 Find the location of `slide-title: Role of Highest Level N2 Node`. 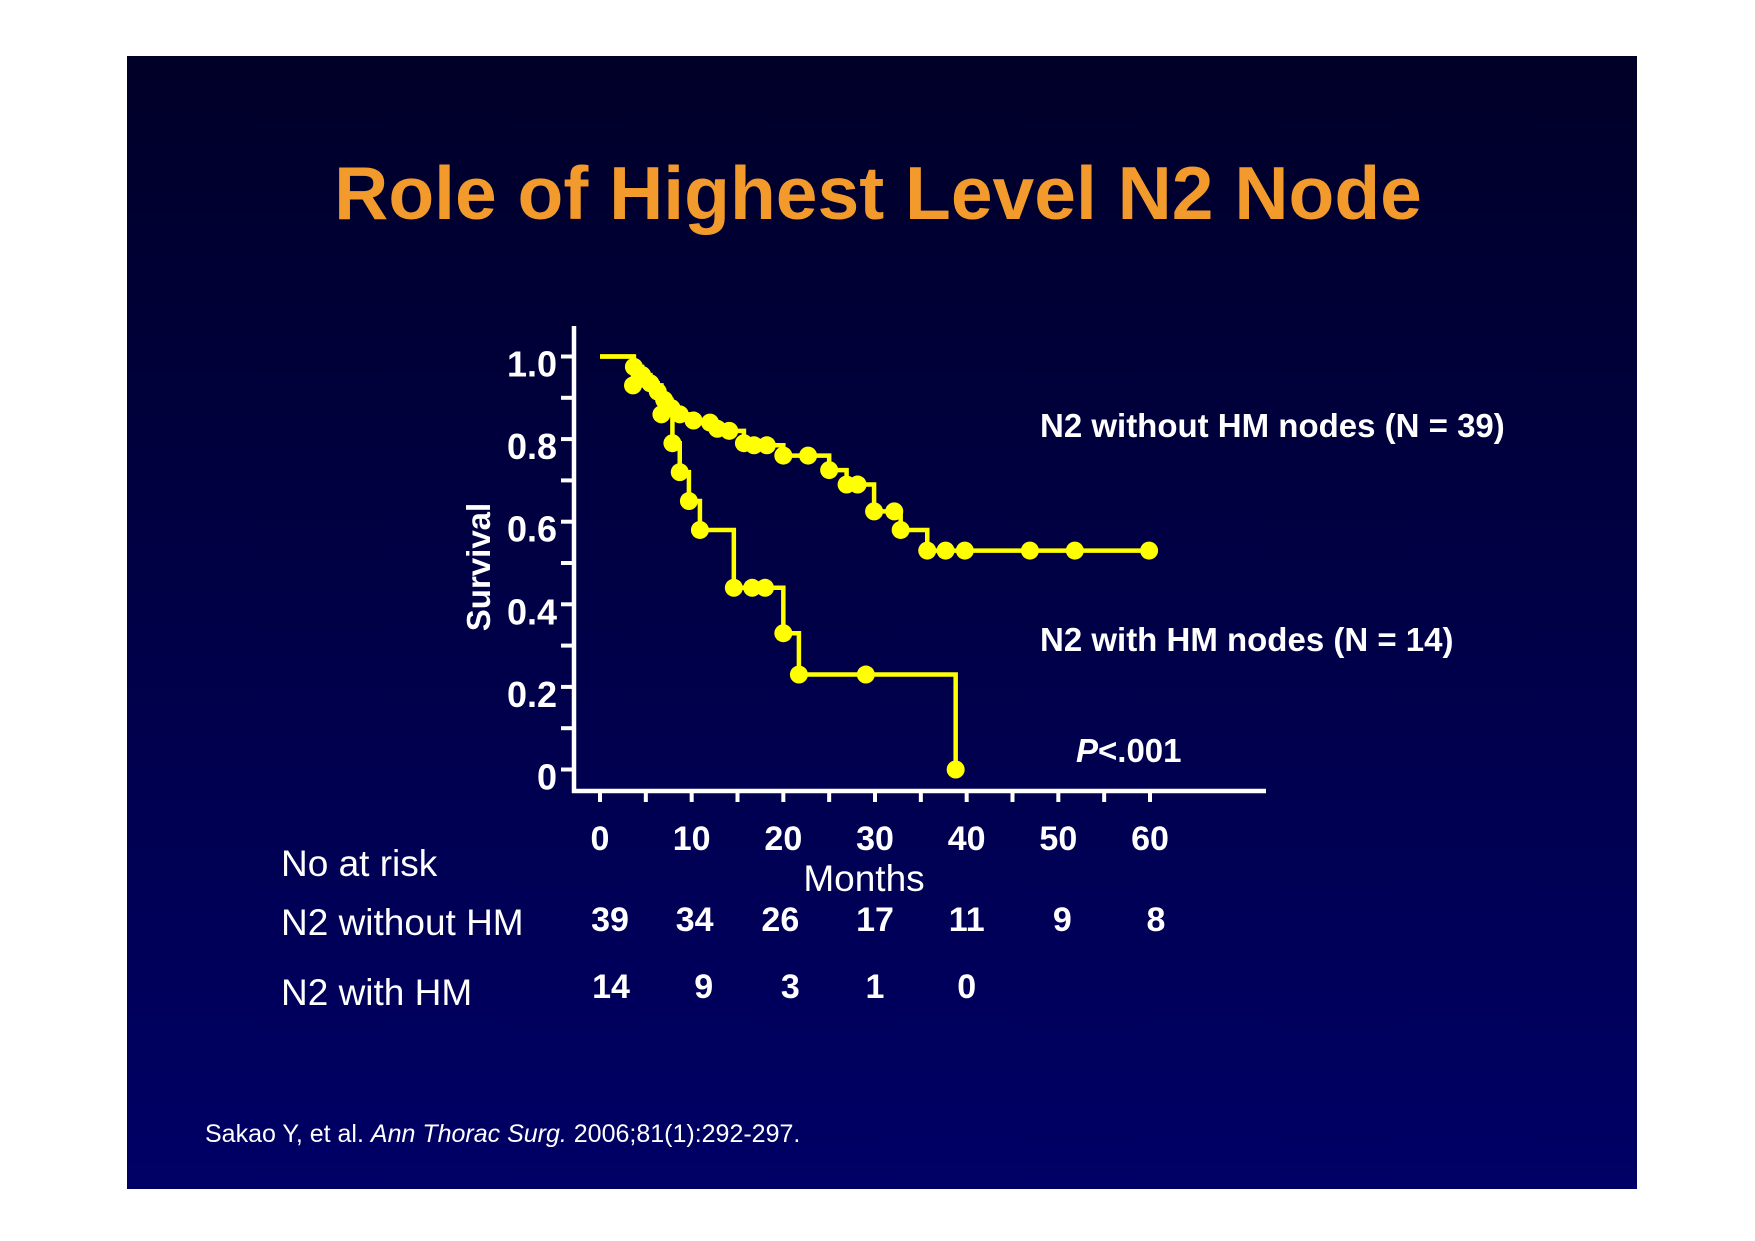

slide-title: Role of Highest Level N2 Node is located at coordinates (878, 193).